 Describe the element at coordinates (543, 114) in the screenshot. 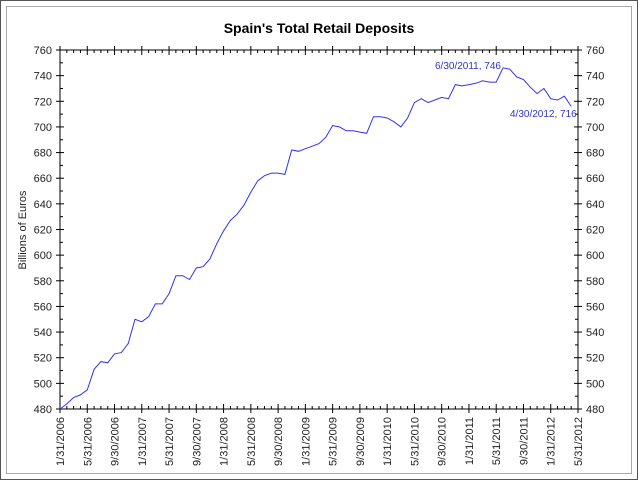

I see `latest-annotation: 4/30/2012, 716` at that location.